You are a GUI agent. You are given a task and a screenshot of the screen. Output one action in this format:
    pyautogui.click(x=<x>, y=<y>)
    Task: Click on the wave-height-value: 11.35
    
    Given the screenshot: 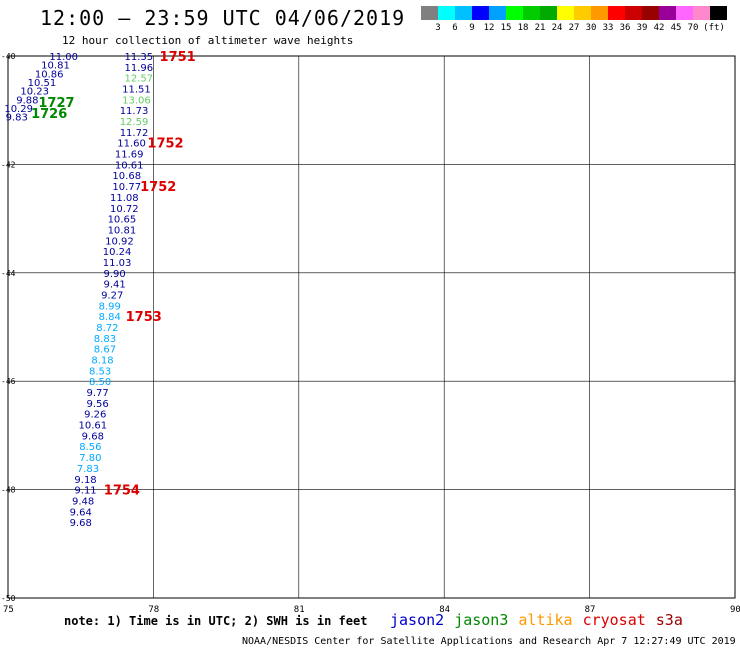 What is the action you would take?
    pyautogui.click(x=139, y=57)
    